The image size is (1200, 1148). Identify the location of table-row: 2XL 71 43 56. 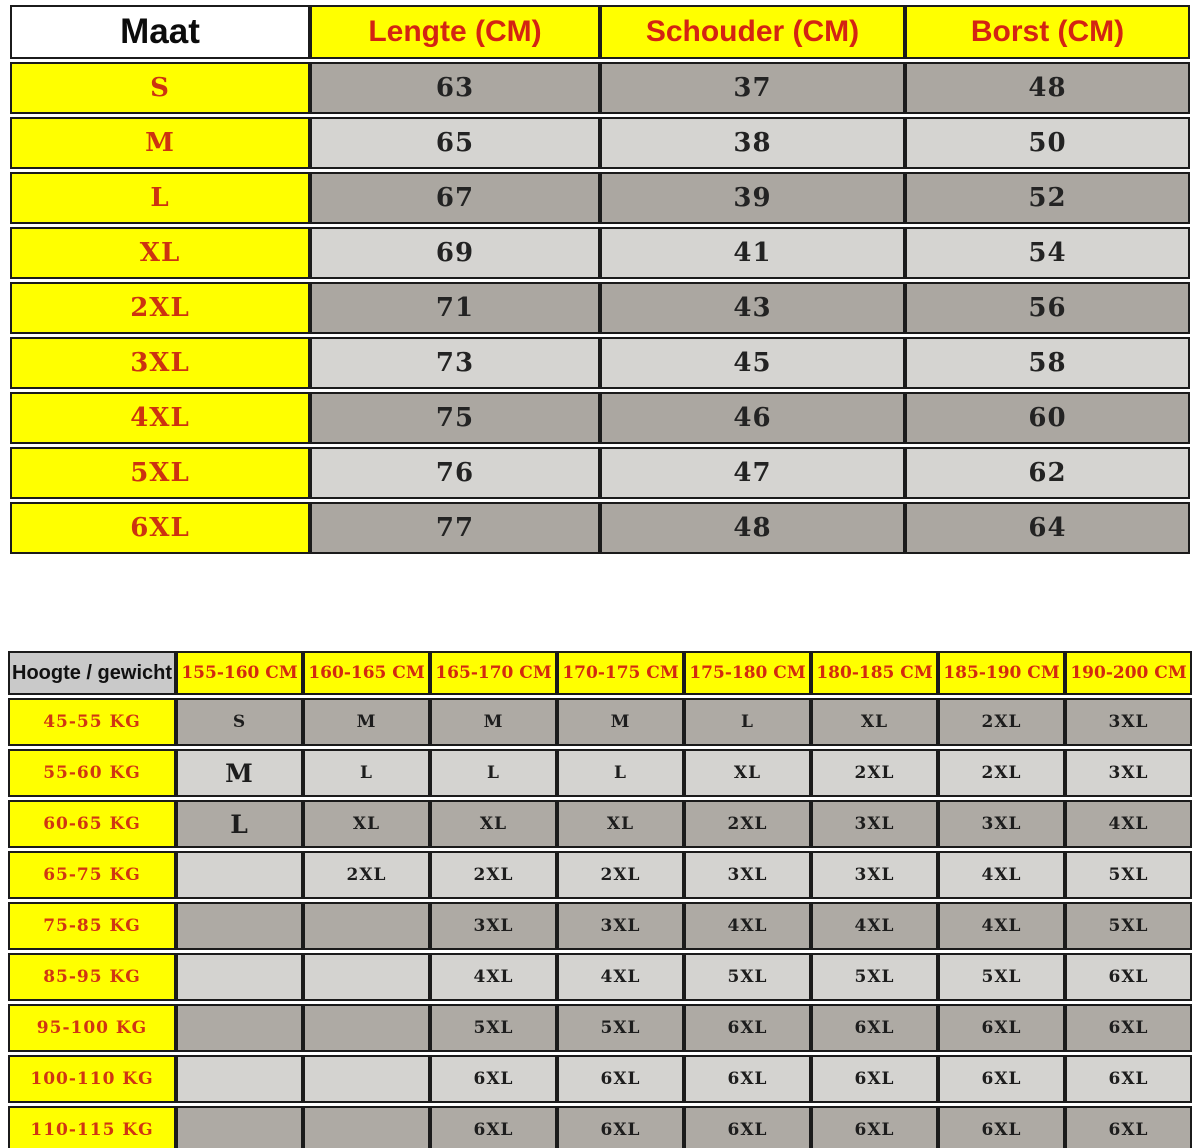
(600, 308).